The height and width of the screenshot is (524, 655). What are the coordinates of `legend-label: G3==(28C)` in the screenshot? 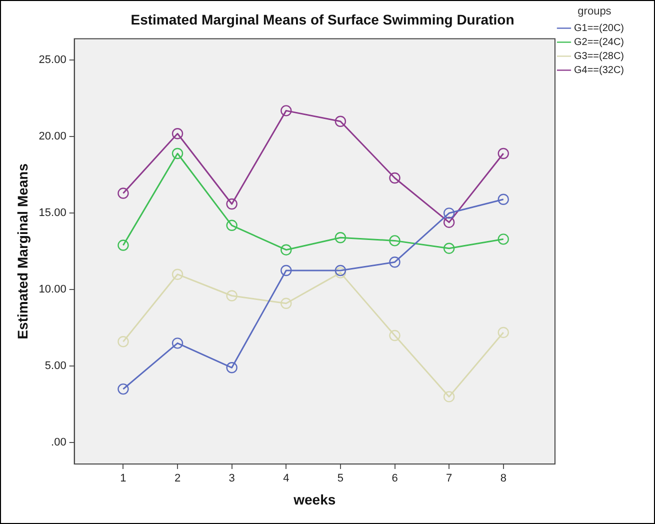 It's located at (599, 56).